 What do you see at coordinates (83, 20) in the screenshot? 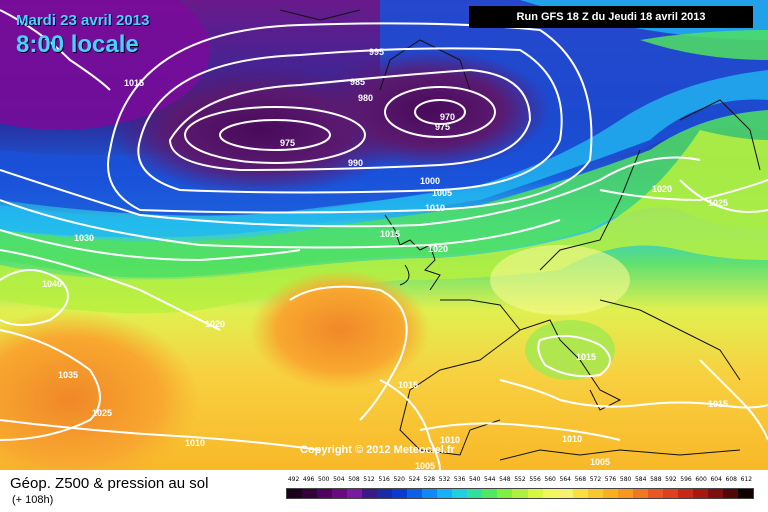
I see `forecast-date: Mardi 23 avril 2013` at bounding box center [83, 20].